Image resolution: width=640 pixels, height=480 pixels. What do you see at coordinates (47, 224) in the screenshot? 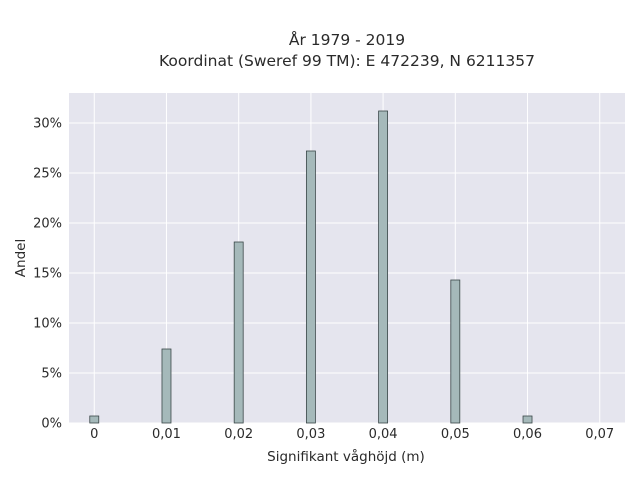
I see `y-tick-label: 20%` at bounding box center [47, 224].